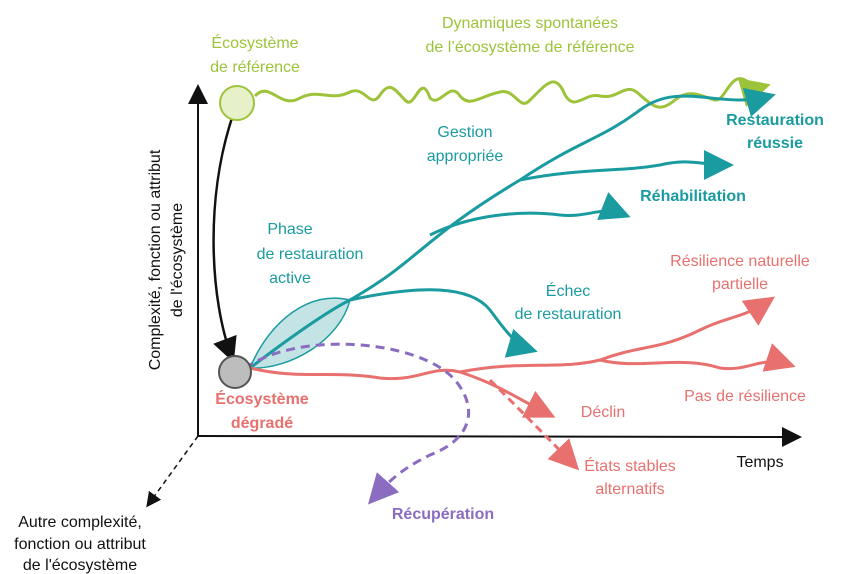  Describe the element at coordinates (235, 372) in the screenshot. I see `degraded-node` at that location.